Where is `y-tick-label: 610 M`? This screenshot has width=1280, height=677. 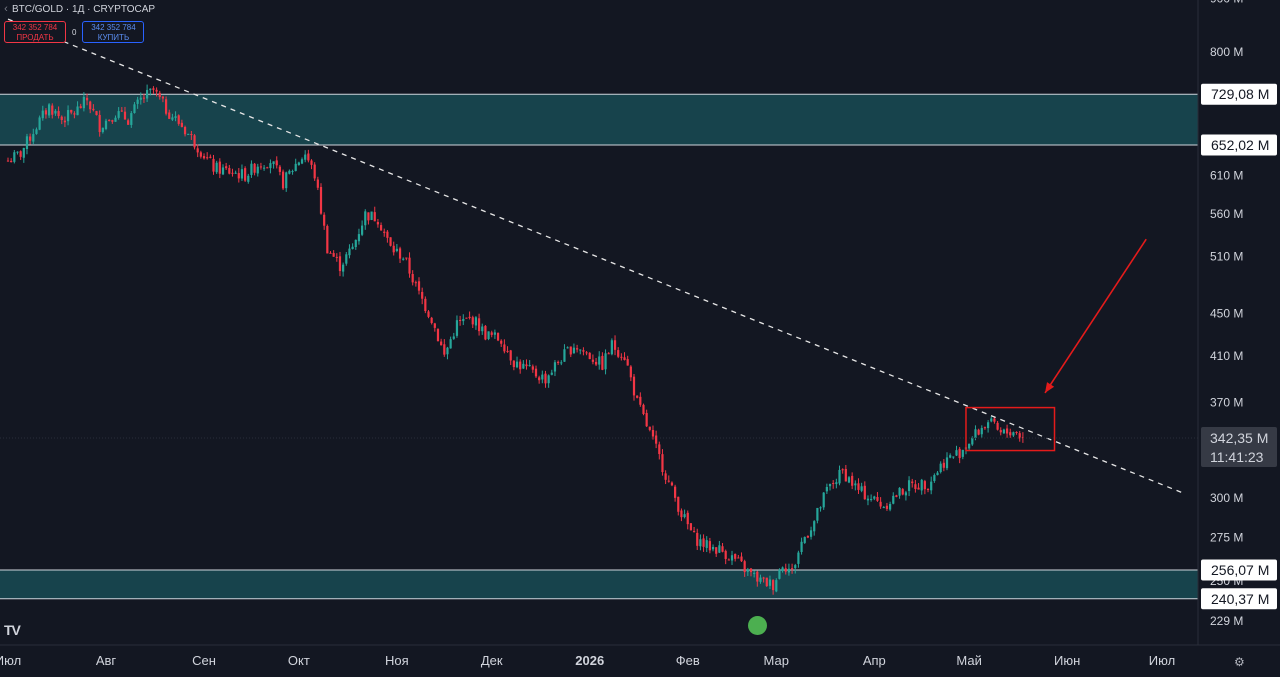
y-tick-label: 610 M is located at coordinates (1226, 175).